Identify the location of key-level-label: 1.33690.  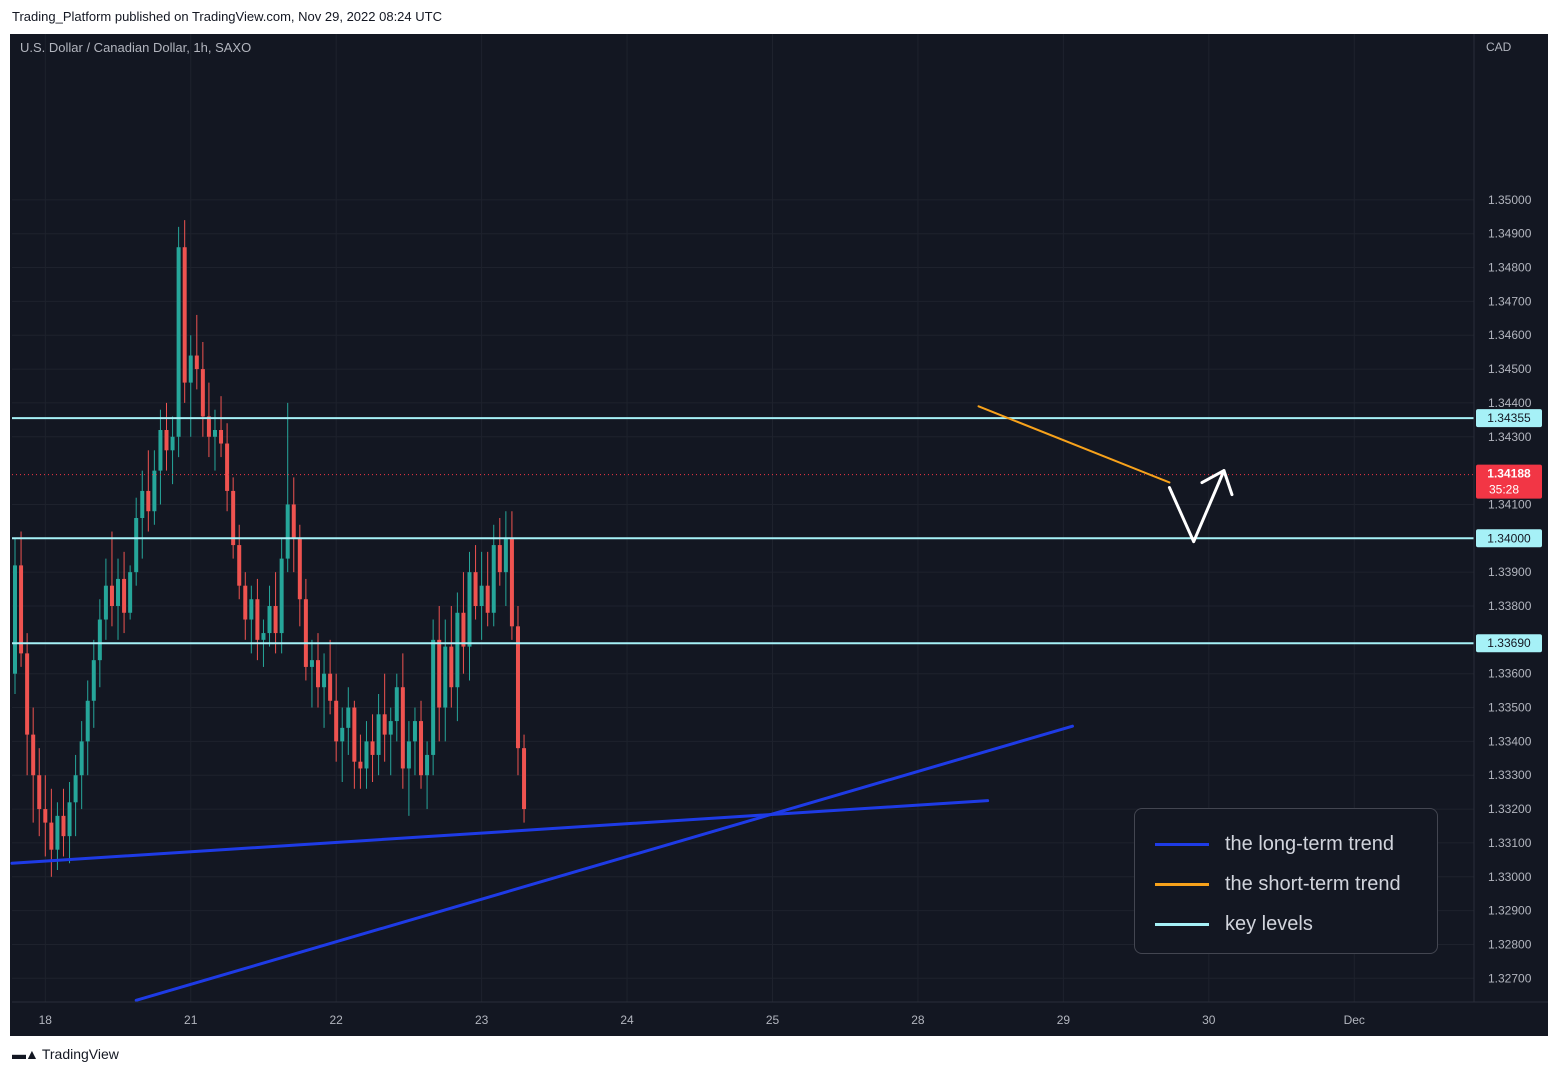
(1509, 643).